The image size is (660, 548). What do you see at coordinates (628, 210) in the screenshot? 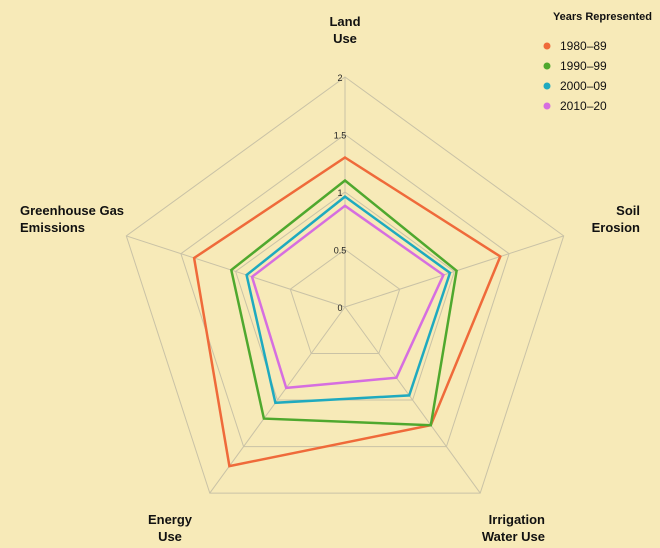
I see `axis-label-line: Soil` at bounding box center [628, 210].